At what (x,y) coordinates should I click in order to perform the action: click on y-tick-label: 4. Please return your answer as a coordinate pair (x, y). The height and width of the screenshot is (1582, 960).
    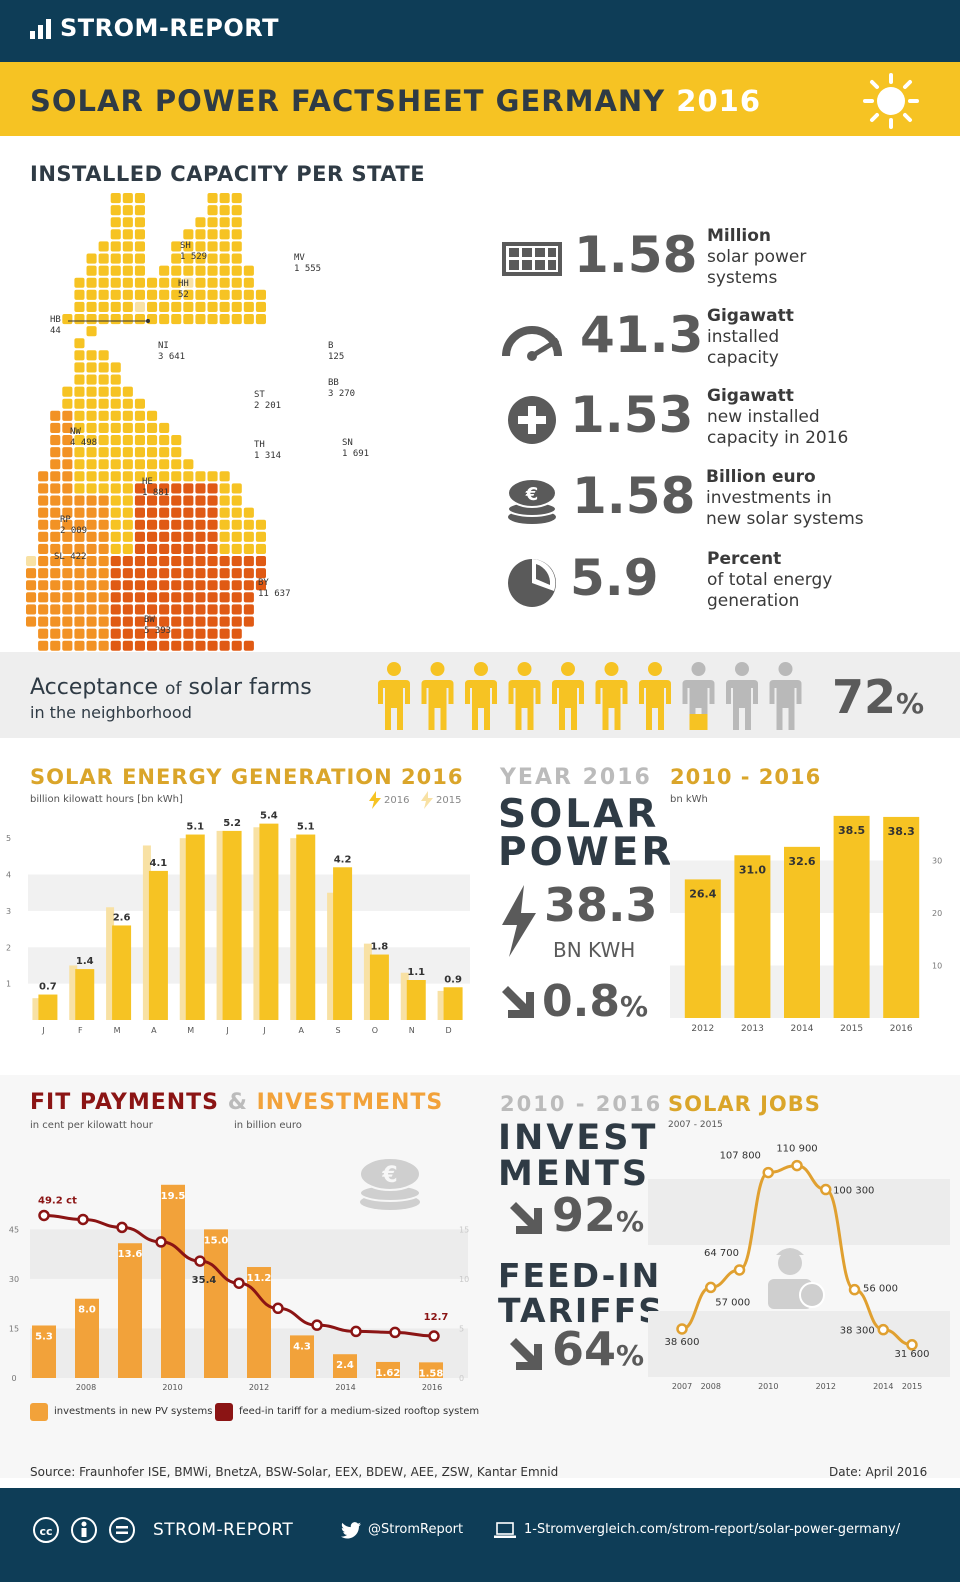
    Looking at the image, I should click on (8, 875).